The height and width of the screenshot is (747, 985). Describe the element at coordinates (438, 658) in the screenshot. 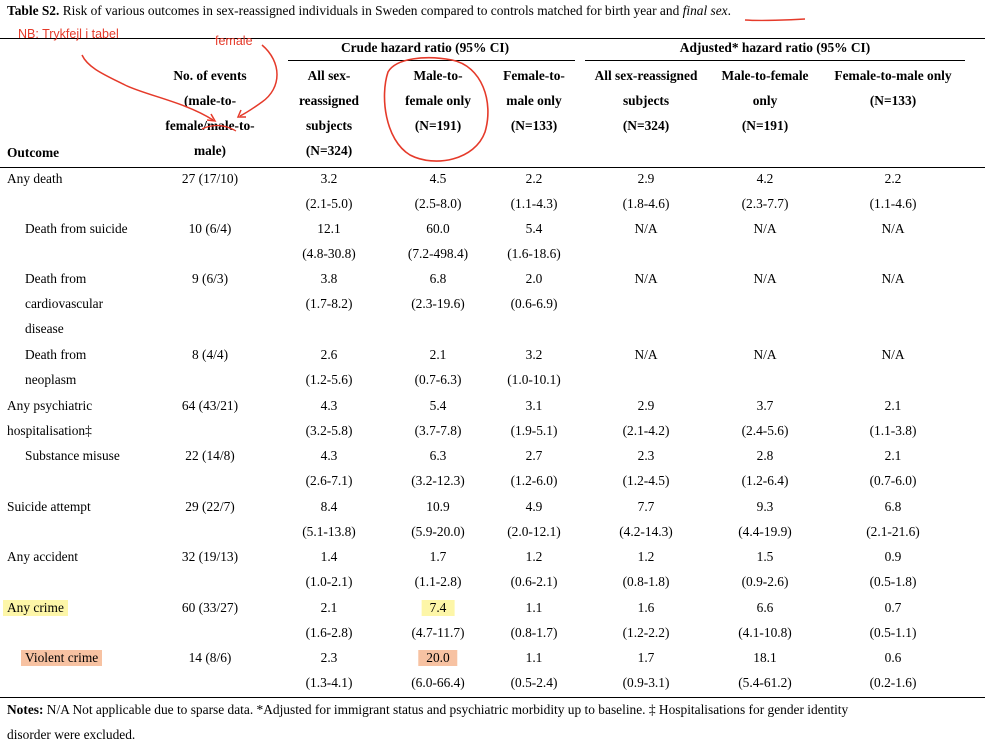

I see `row-hazard-ratio: 20.0` at that location.